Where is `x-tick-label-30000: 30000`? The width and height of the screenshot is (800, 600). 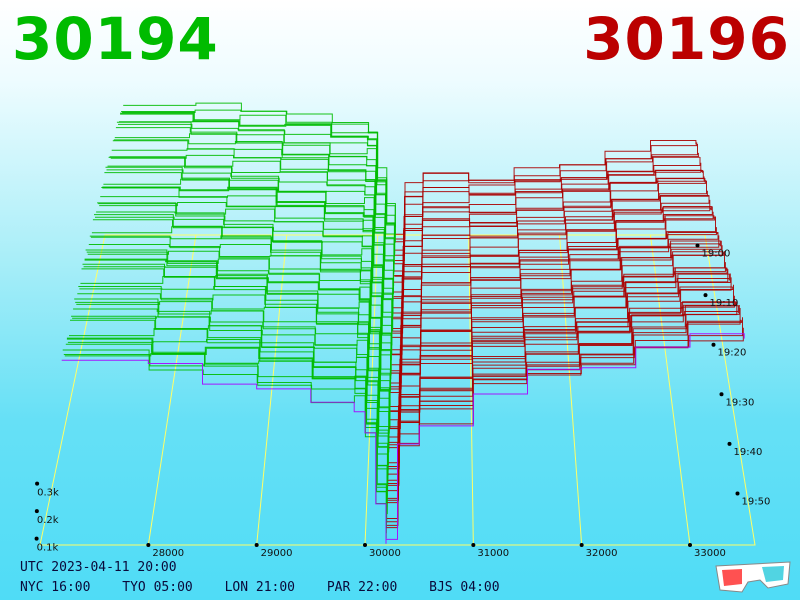
x-tick-label-30000: 30000 is located at coordinates (385, 553).